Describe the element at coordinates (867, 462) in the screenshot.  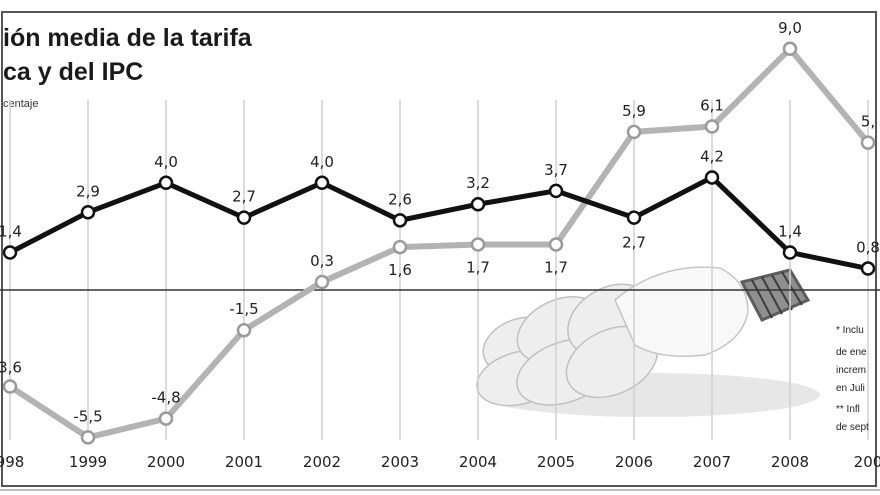
I see `x-tick-label: 200` at that location.